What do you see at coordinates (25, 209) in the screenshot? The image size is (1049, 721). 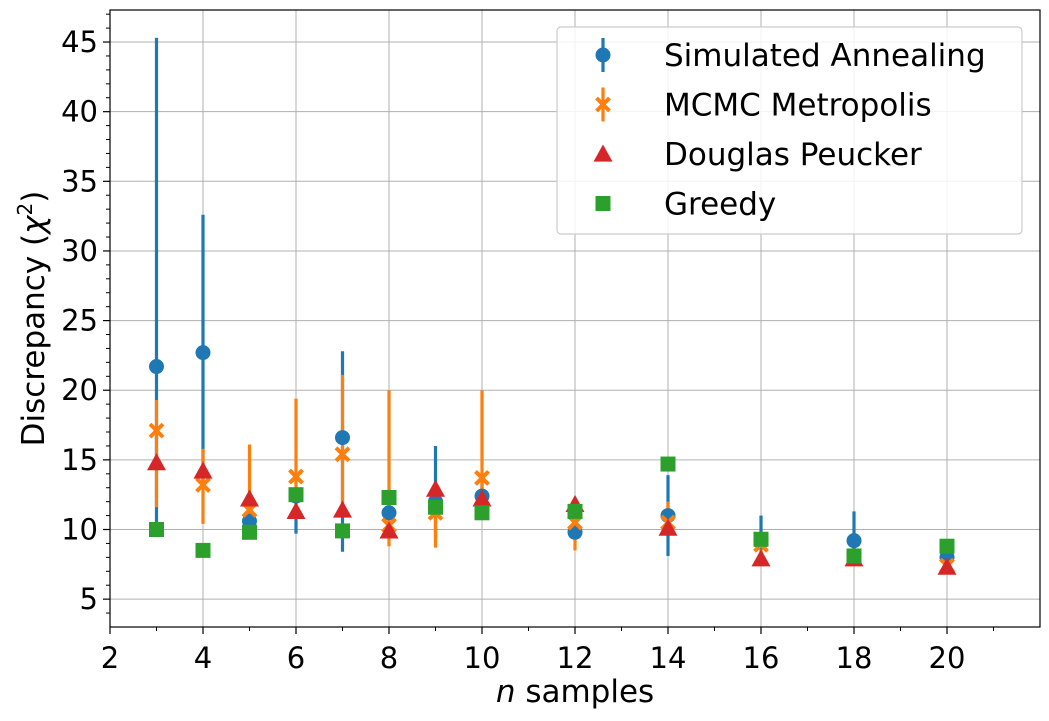 I see `y-axis-label-superscript: 2` at bounding box center [25, 209].